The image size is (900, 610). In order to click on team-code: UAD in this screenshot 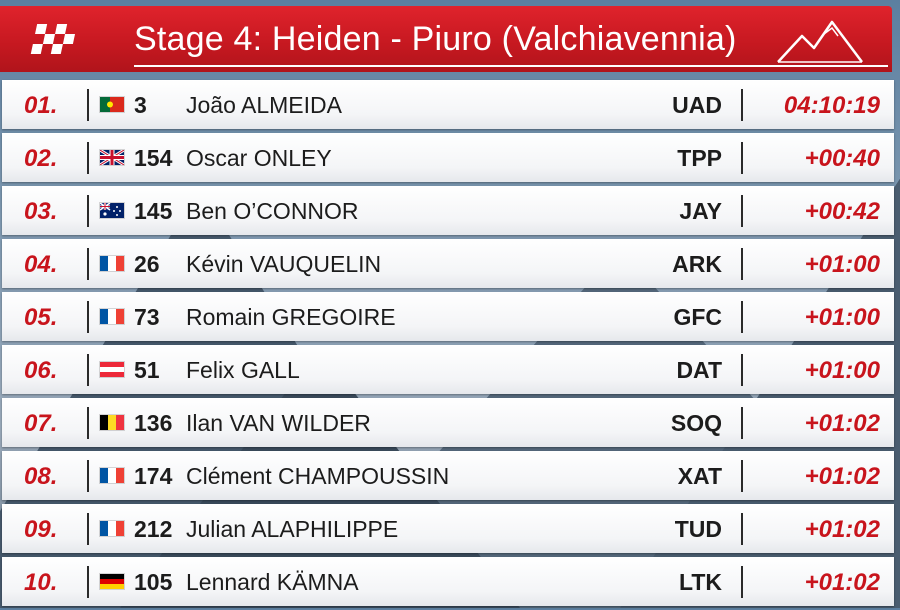, I will do `click(697, 105)`.